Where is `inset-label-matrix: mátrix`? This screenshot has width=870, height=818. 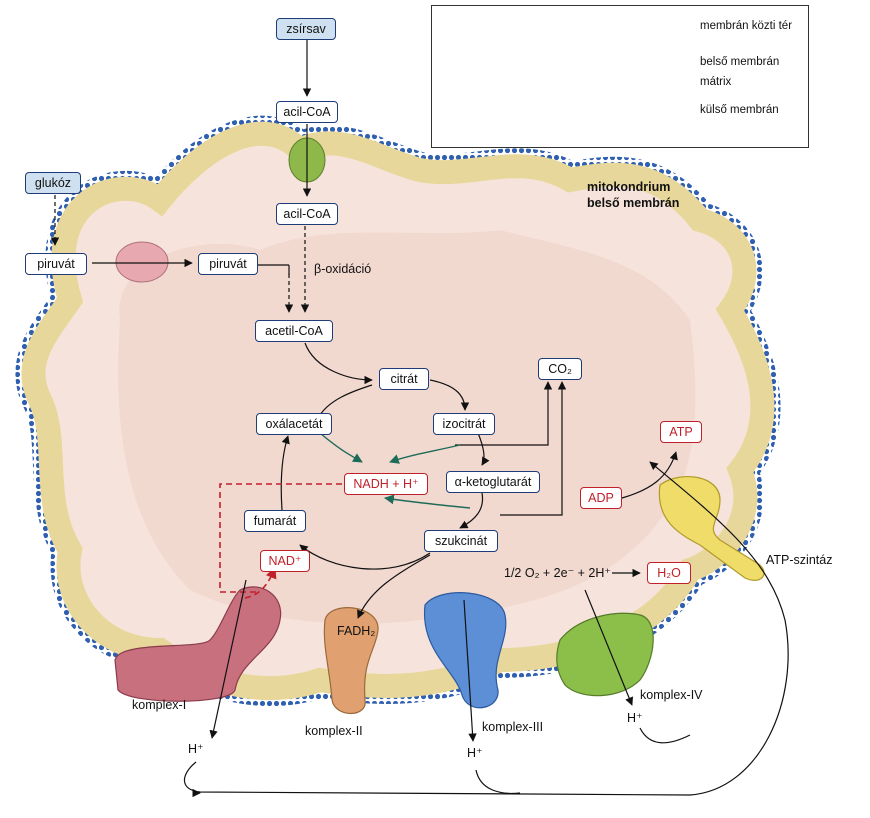
inset-label-matrix: mátrix is located at coordinates (716, 82).